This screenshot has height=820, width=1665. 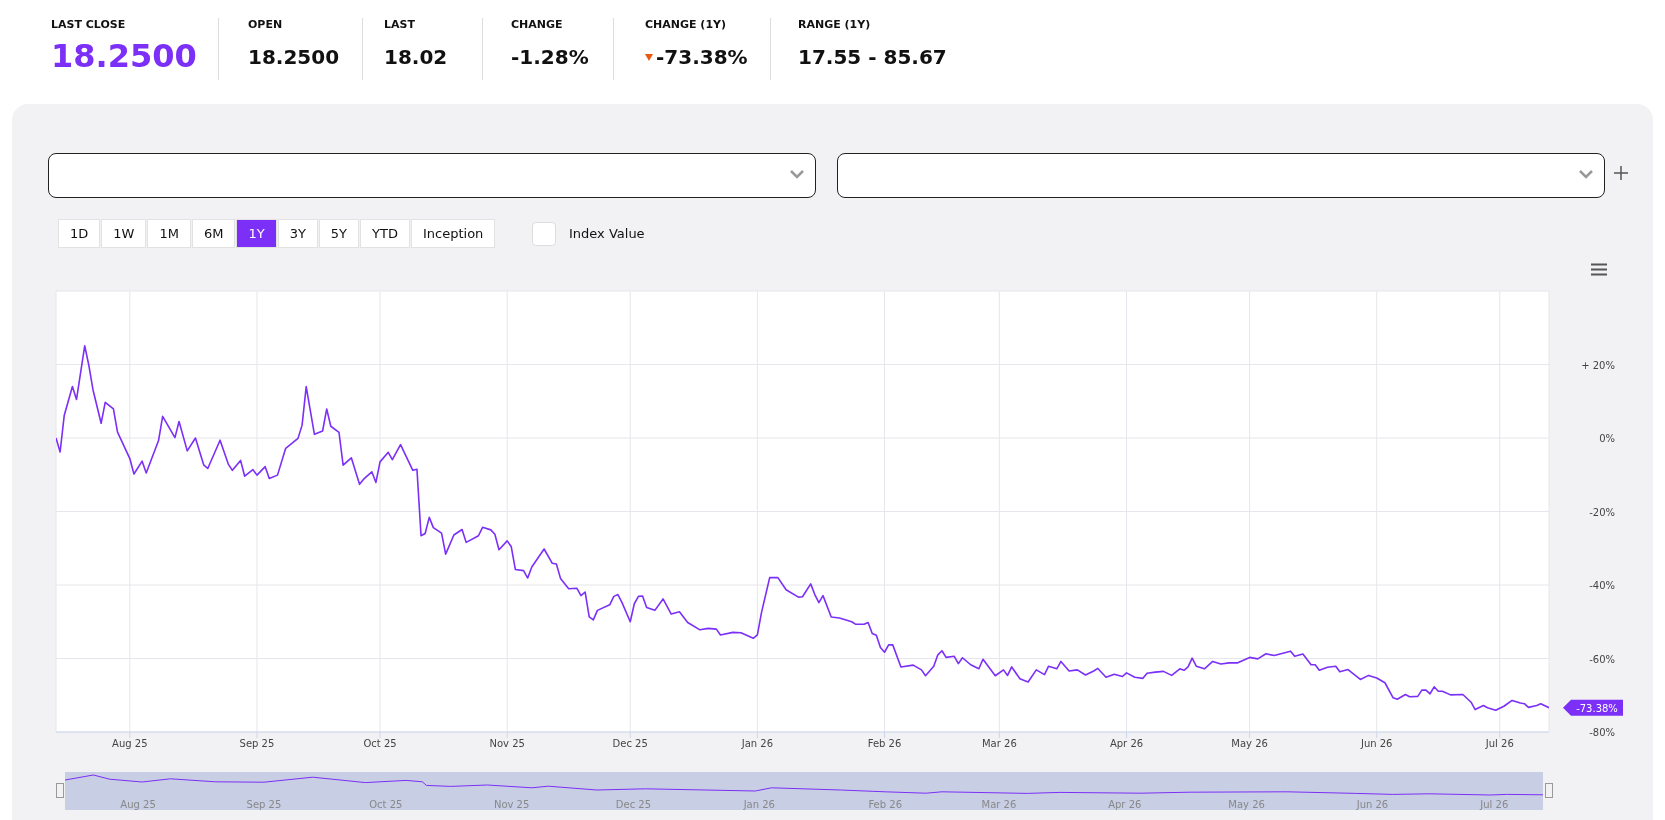 I want to click on text: 1Y, so click(x=256, y=233).